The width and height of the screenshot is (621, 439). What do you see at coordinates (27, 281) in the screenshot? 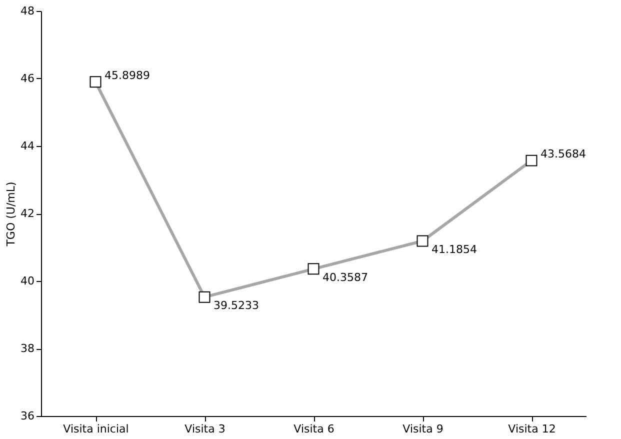
I see `y-tick-label: 40` at bounding box center [27, 281].